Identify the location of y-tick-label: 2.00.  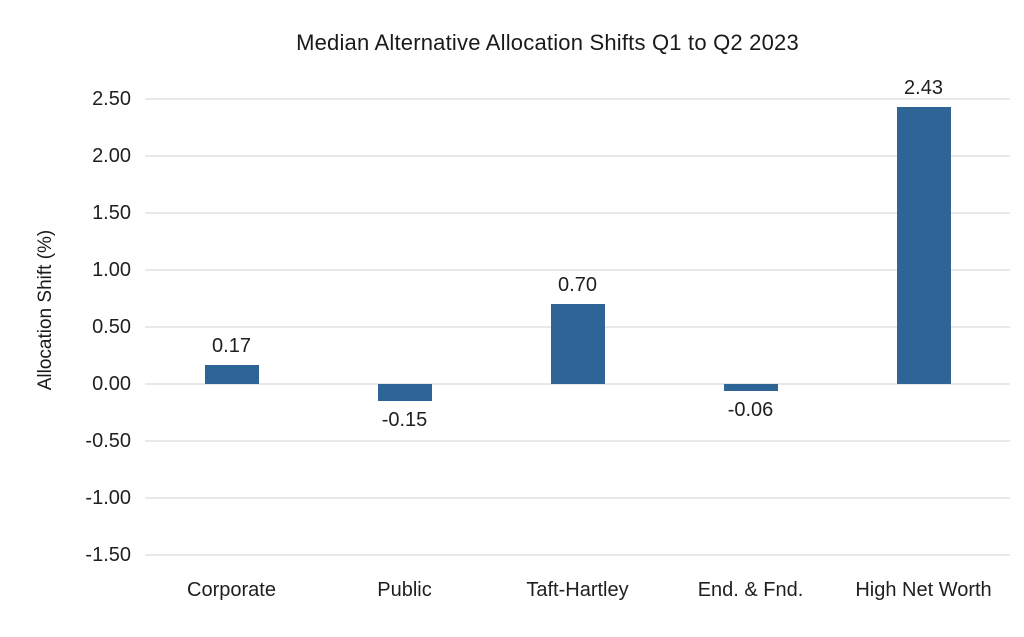
(111, 156).